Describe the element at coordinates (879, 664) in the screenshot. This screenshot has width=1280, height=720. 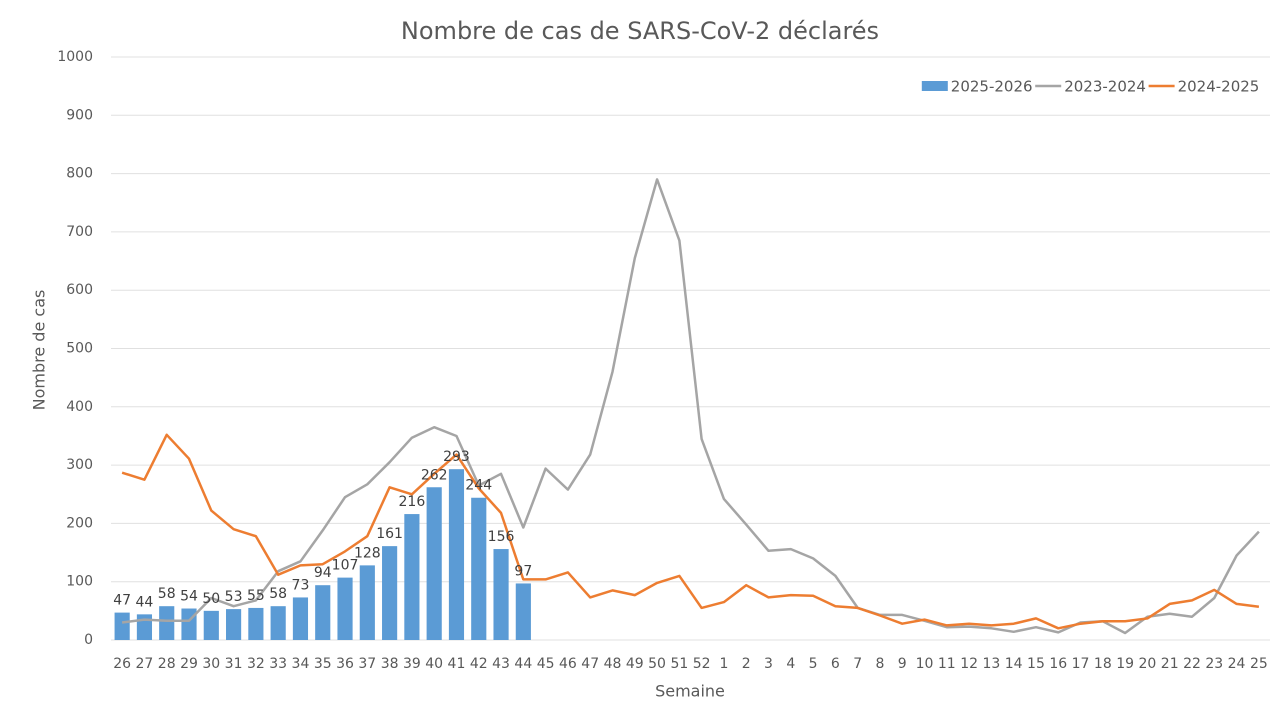
I see `x-tick-label: 8` at that location.